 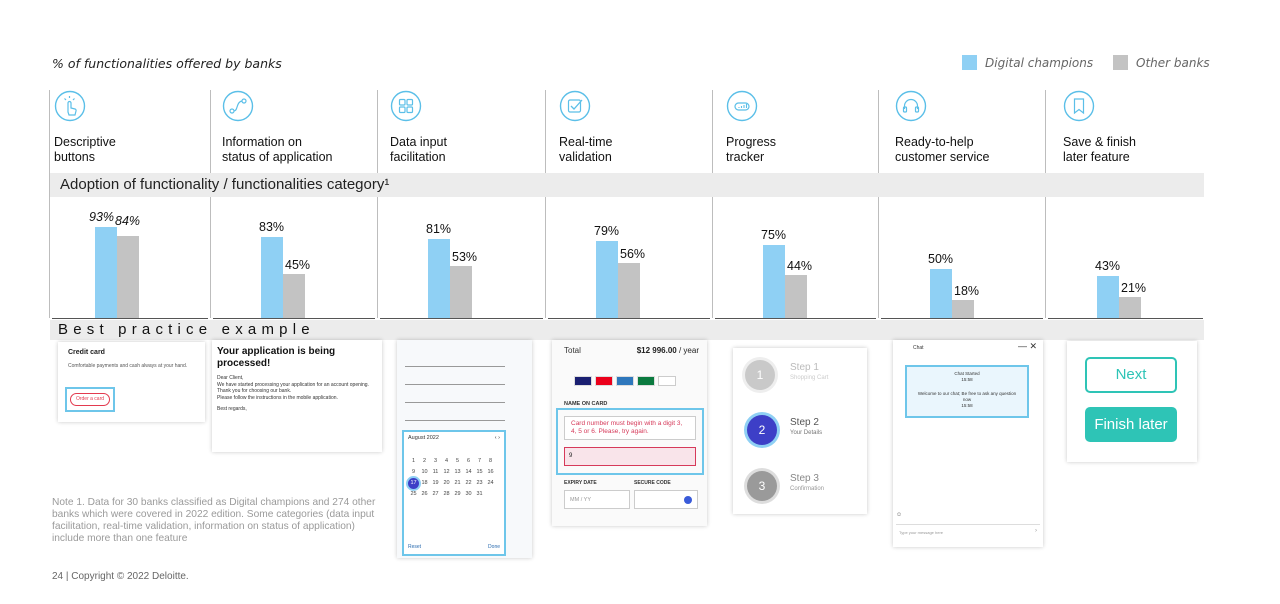 What do you see at coordinates (468, 483) in the screenshot?
I see `calendar-day: 22` at bounding box center [468, 483].